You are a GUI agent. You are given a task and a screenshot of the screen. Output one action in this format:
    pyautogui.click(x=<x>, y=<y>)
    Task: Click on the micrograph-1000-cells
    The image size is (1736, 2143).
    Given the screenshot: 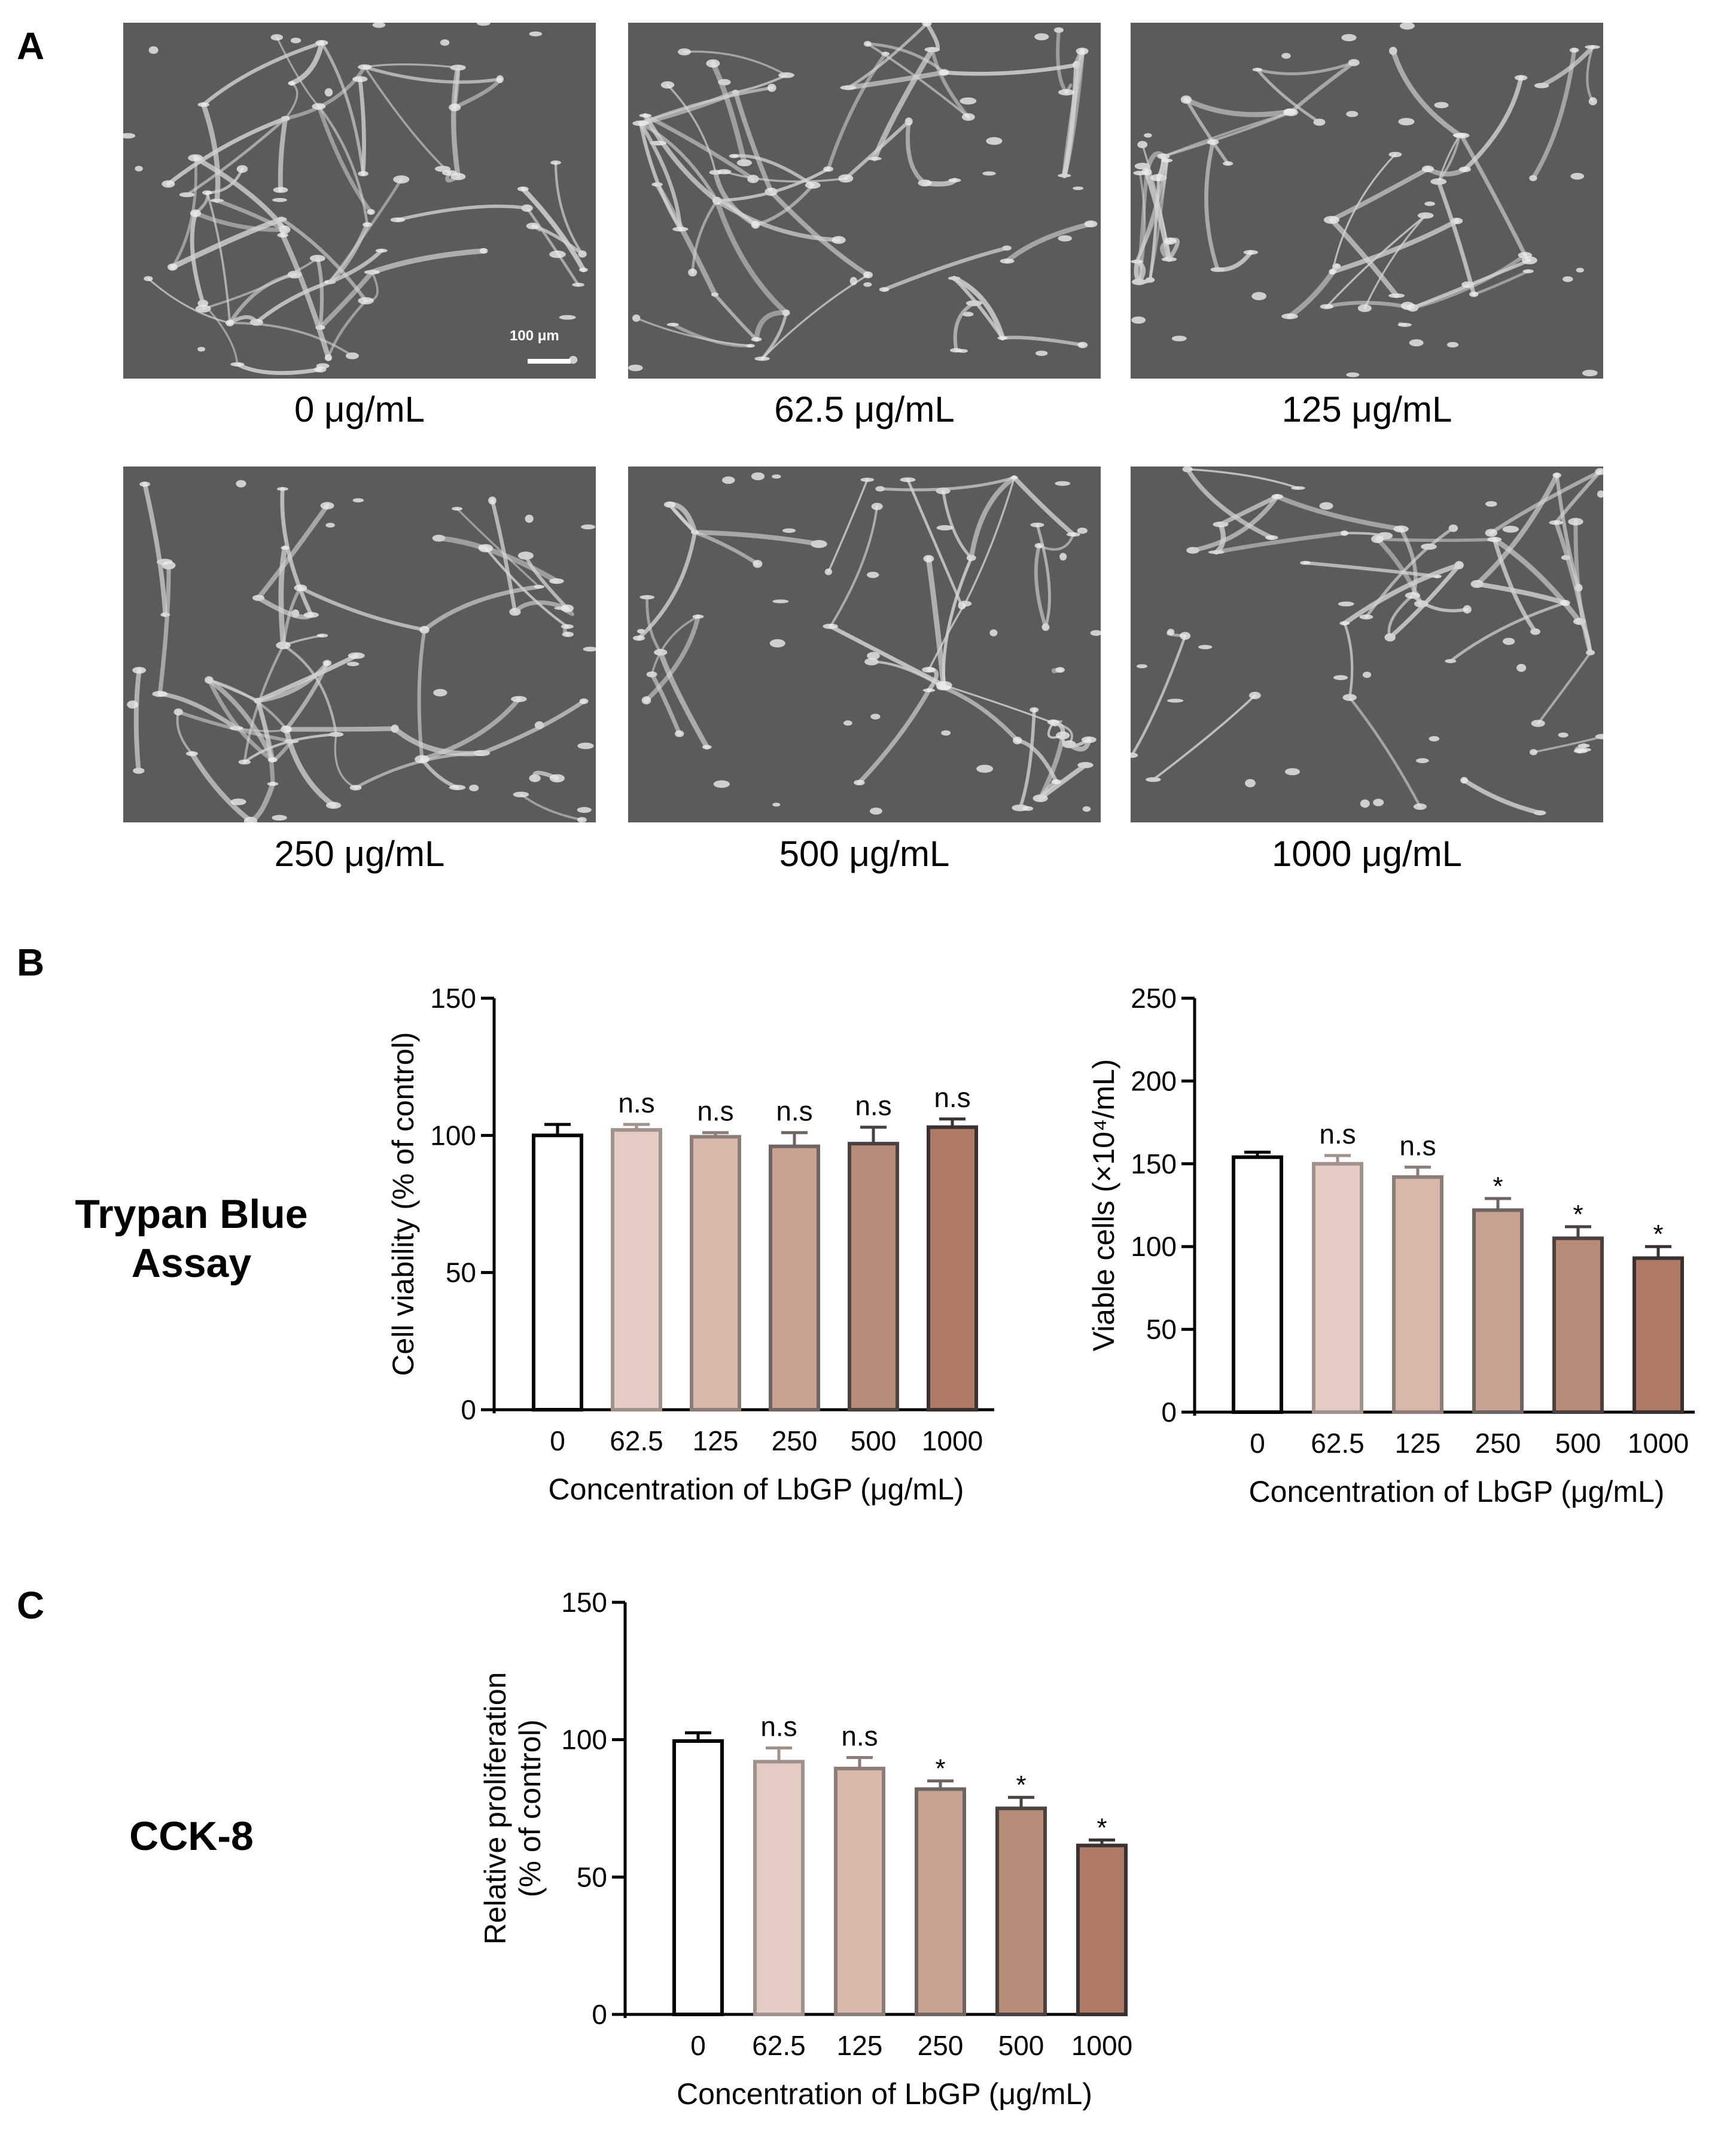 What is the action you would take?
    pyautogui.click(x=1367, y=641)
    